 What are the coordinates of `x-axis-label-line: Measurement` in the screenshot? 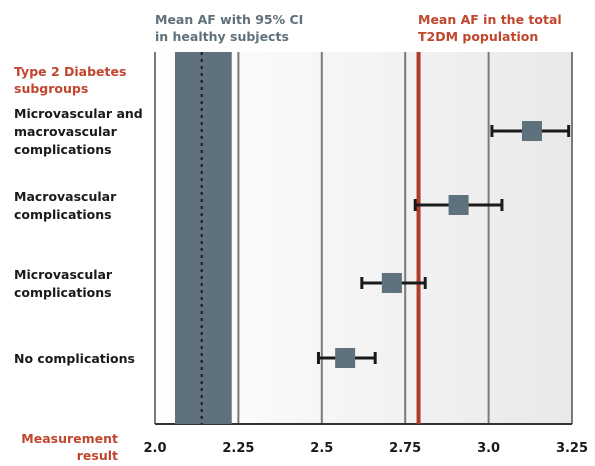 It's located at (69, 438).